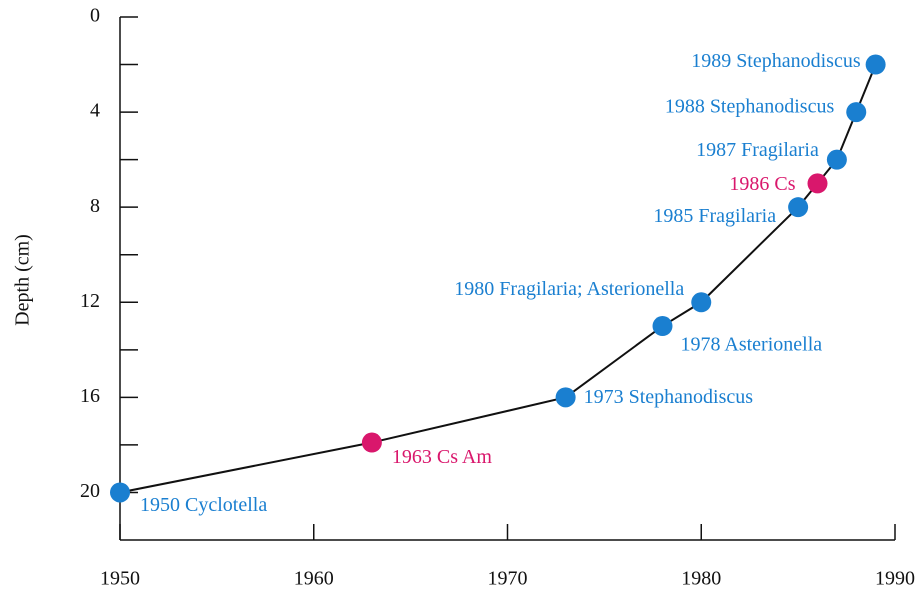 This screenshot has width=923, height=597. I want to click on point-label: 1989 Stephanodiscus, so click(776, 61).